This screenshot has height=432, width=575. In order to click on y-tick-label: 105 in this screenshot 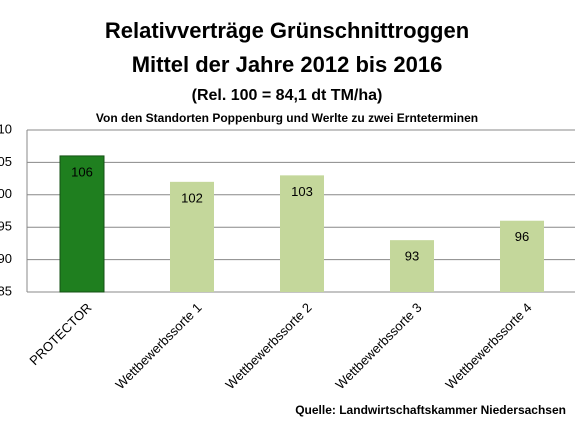, I will do `click(6, 161)`.